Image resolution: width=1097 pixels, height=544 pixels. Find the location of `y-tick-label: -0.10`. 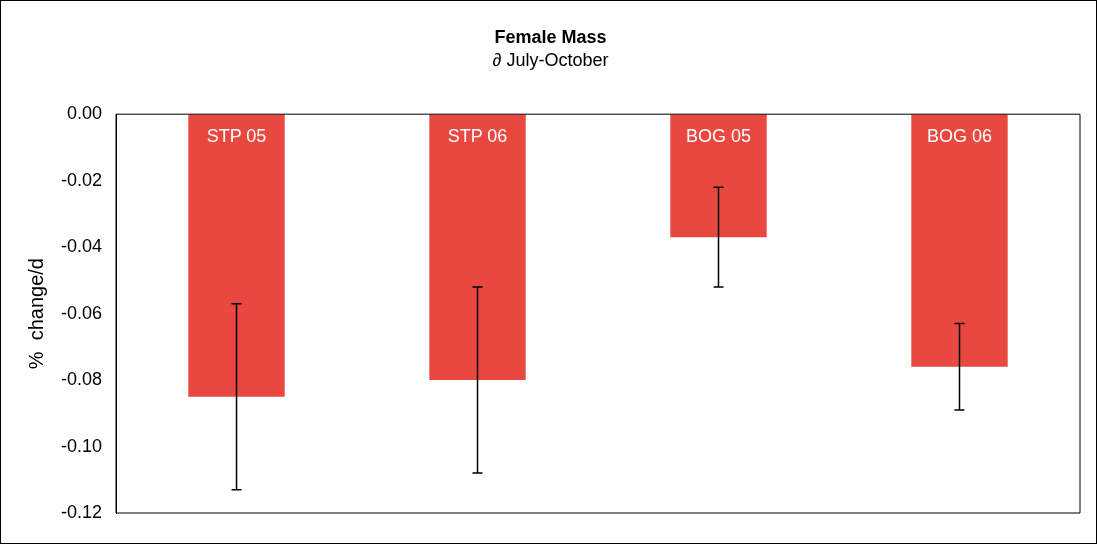

y-tick-label: -0.10 is located at coordinates (82, 445).